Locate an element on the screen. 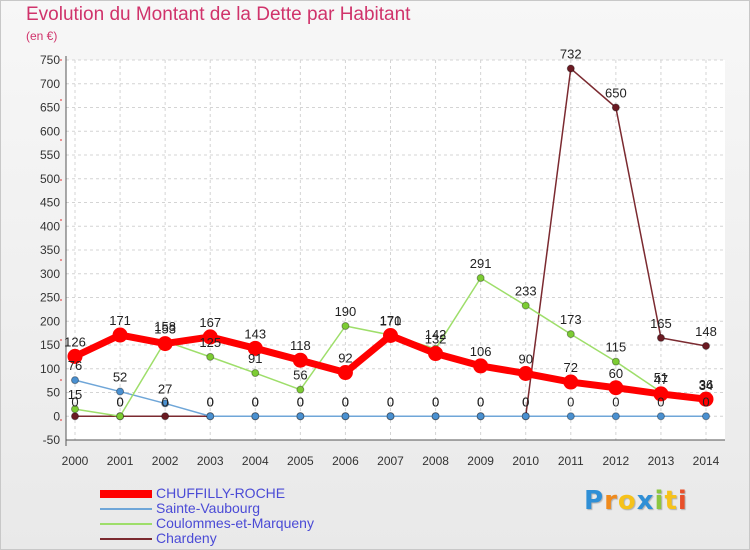 This screenshot has height=550, width=750. logo-letter: x is located at coordinates (645, 501).